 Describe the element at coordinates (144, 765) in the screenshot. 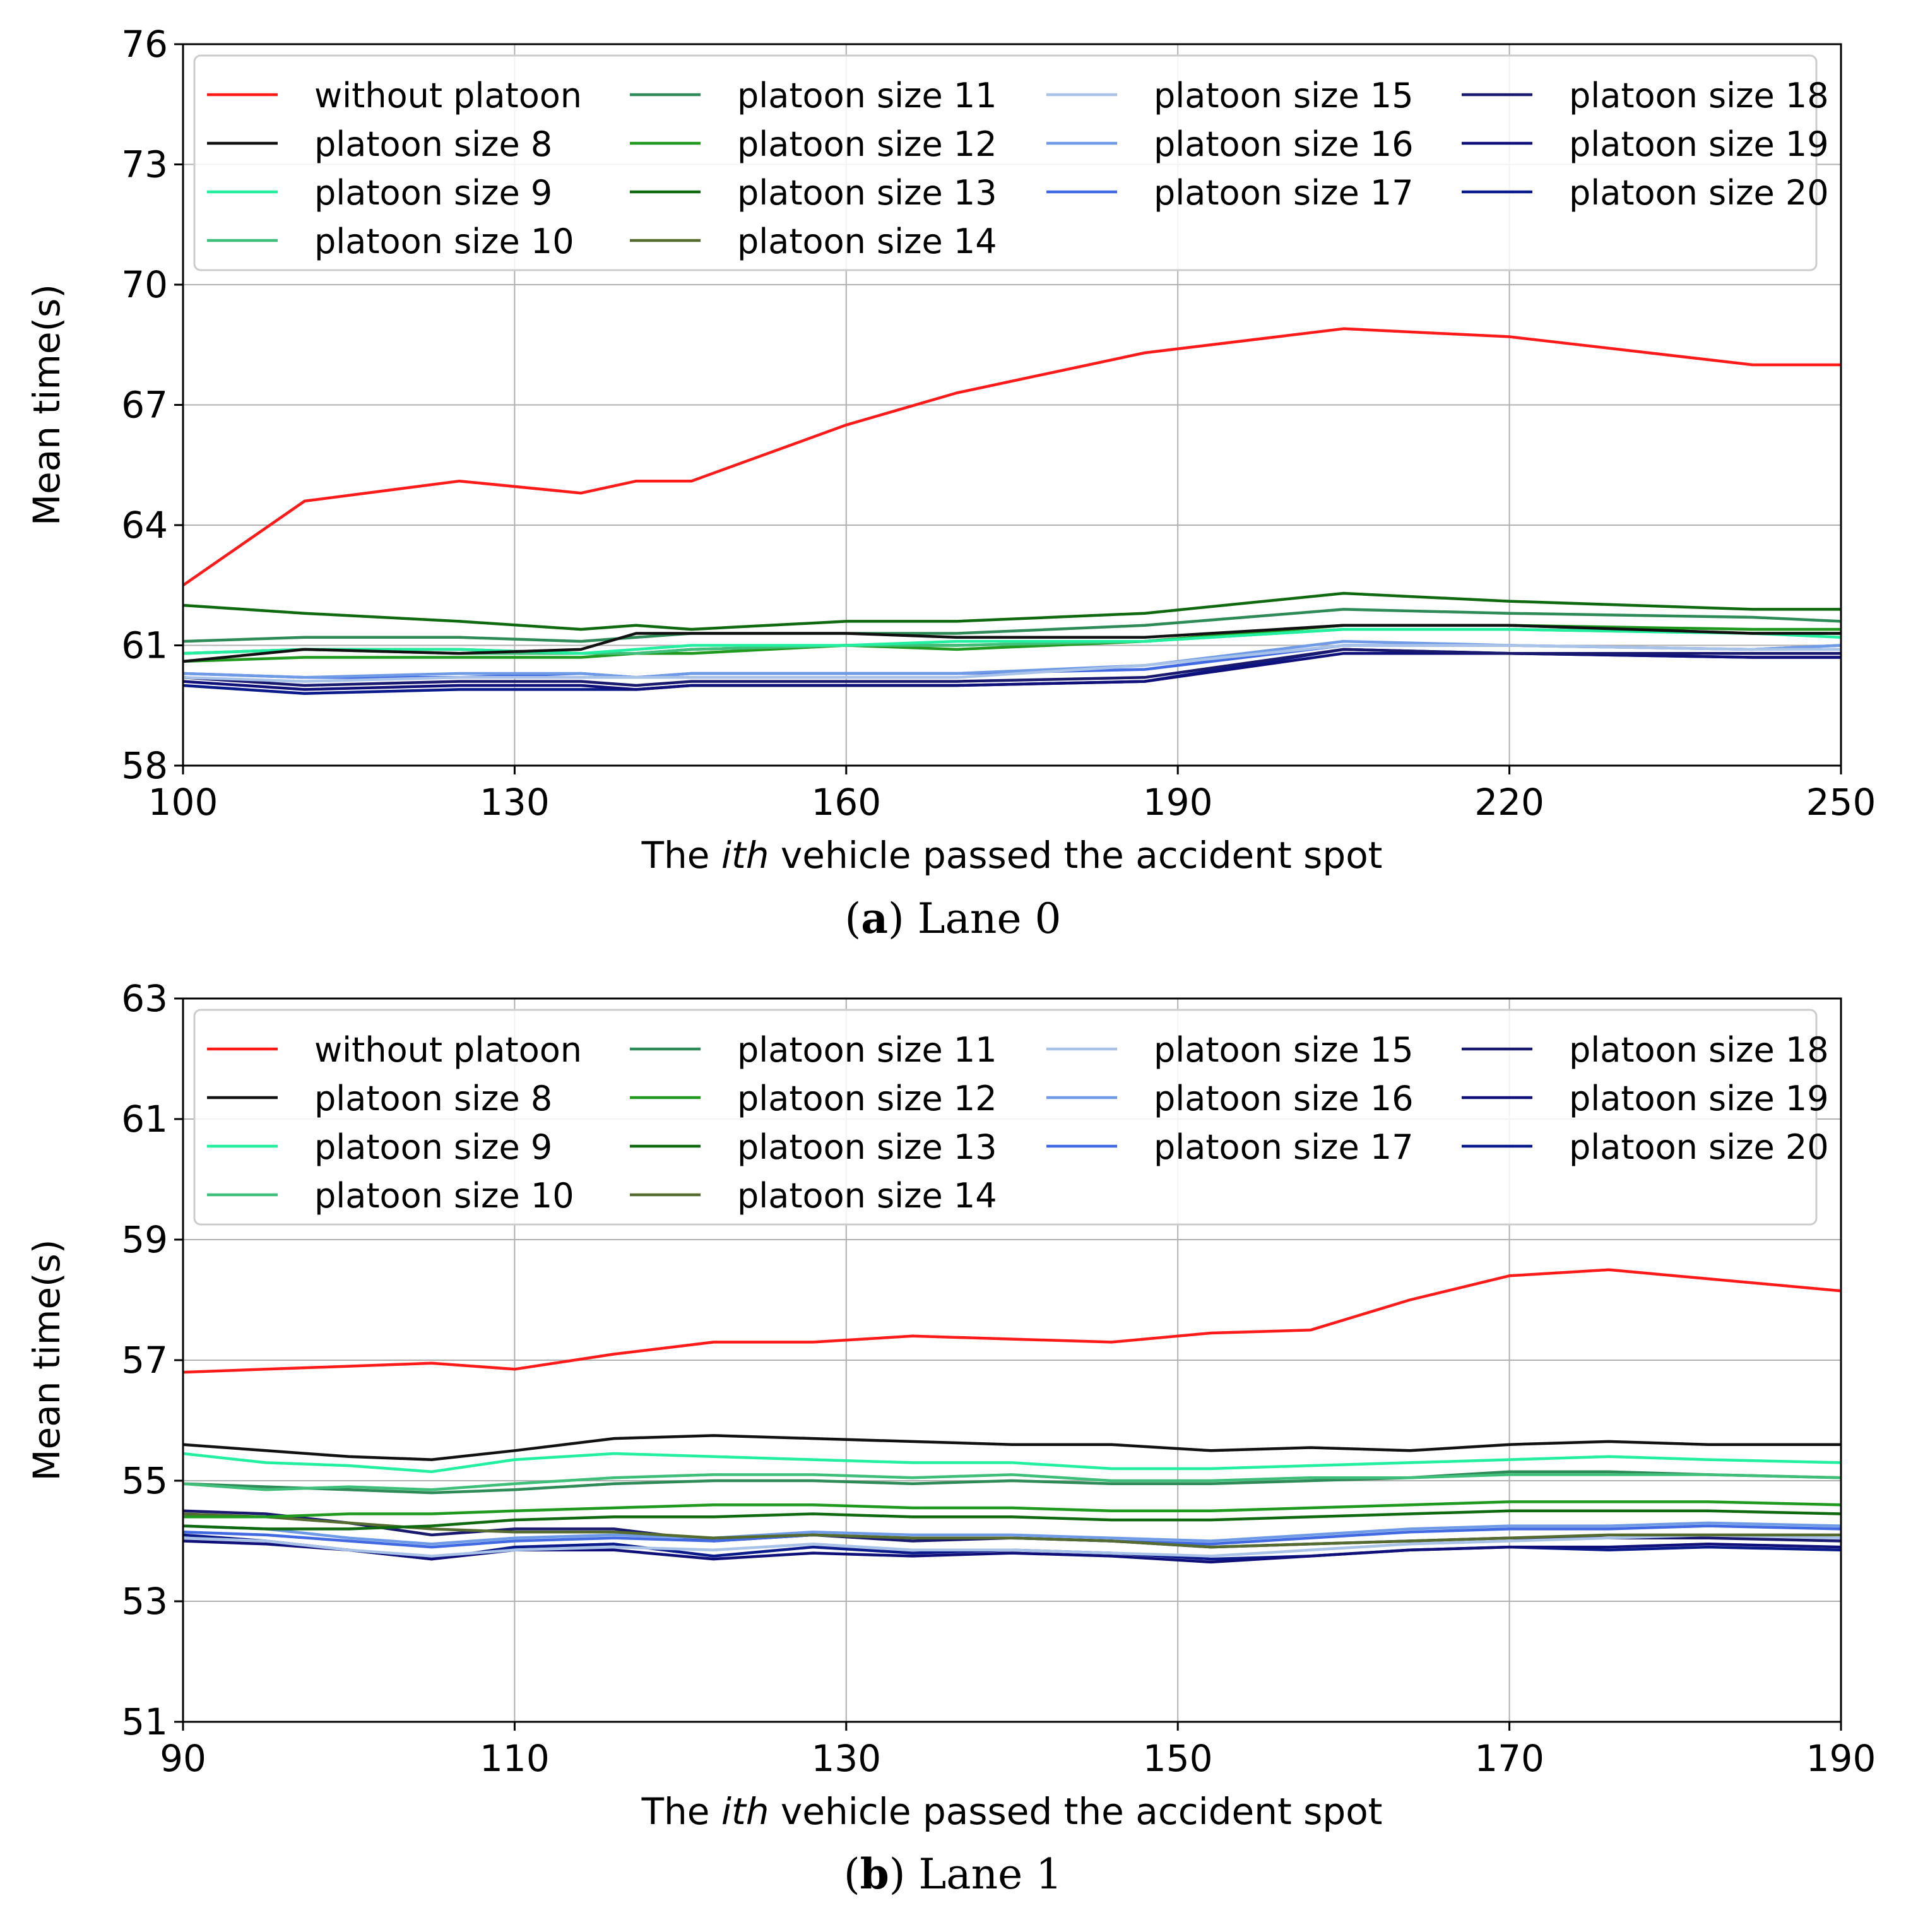

I see `y-tick-label: 58` at that location.